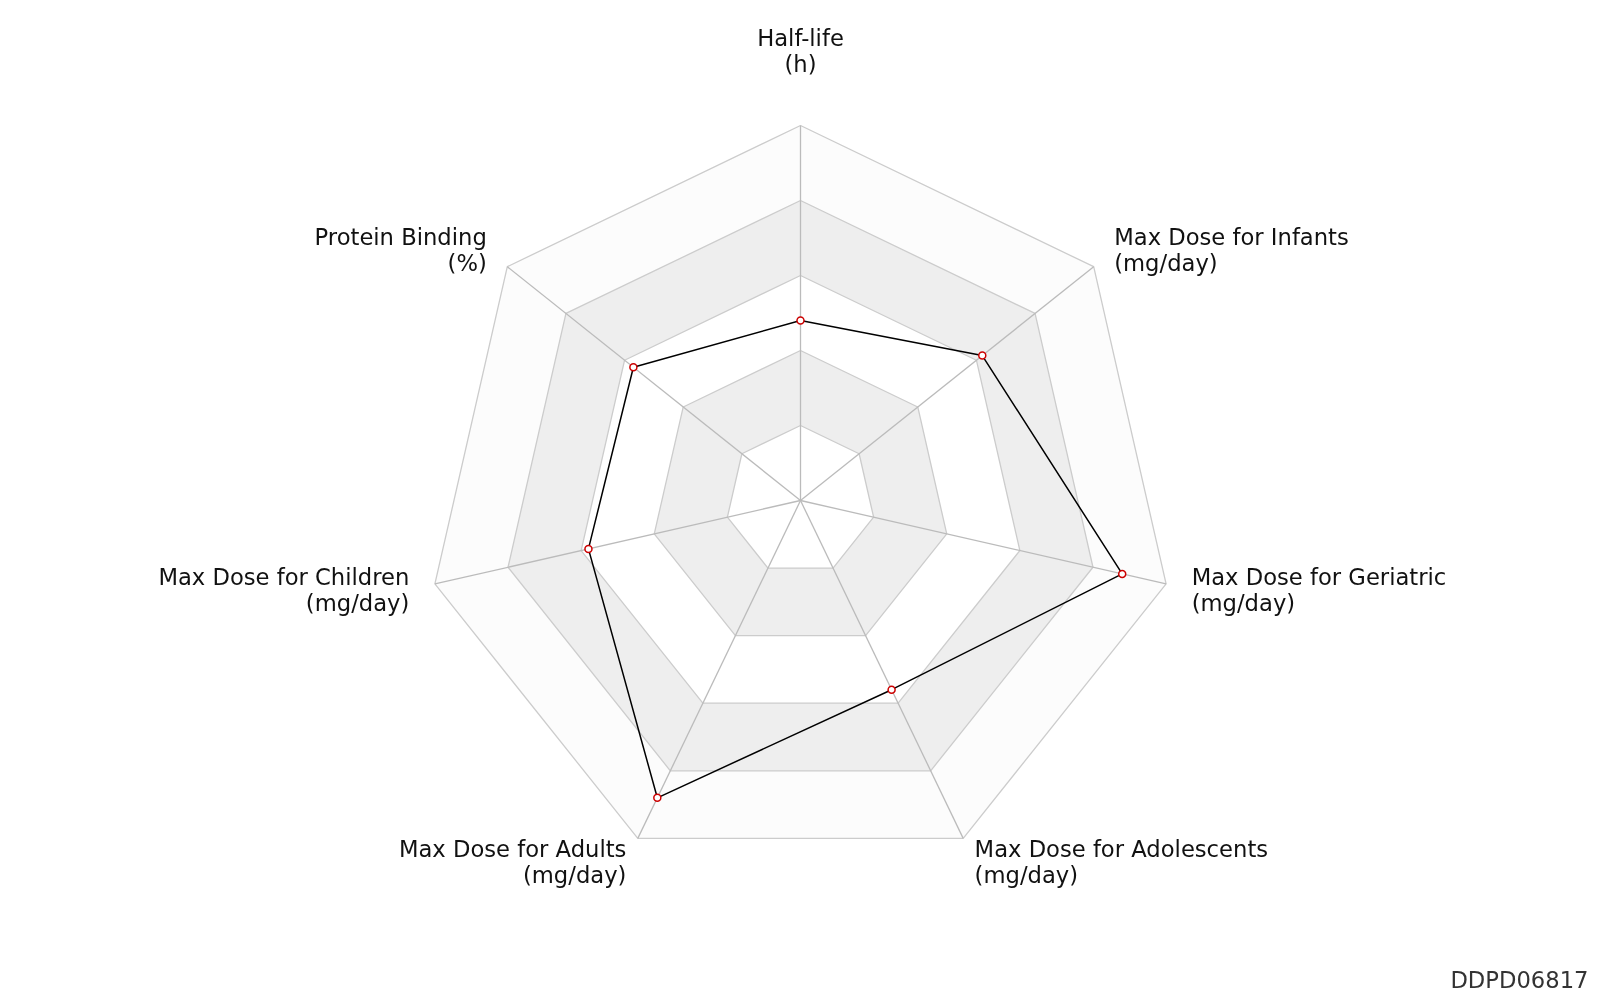 This screenshot has height=1000, width=1600. I want to click on spoke-label: Max Dose for Children (mg/day), so click(284, 589).